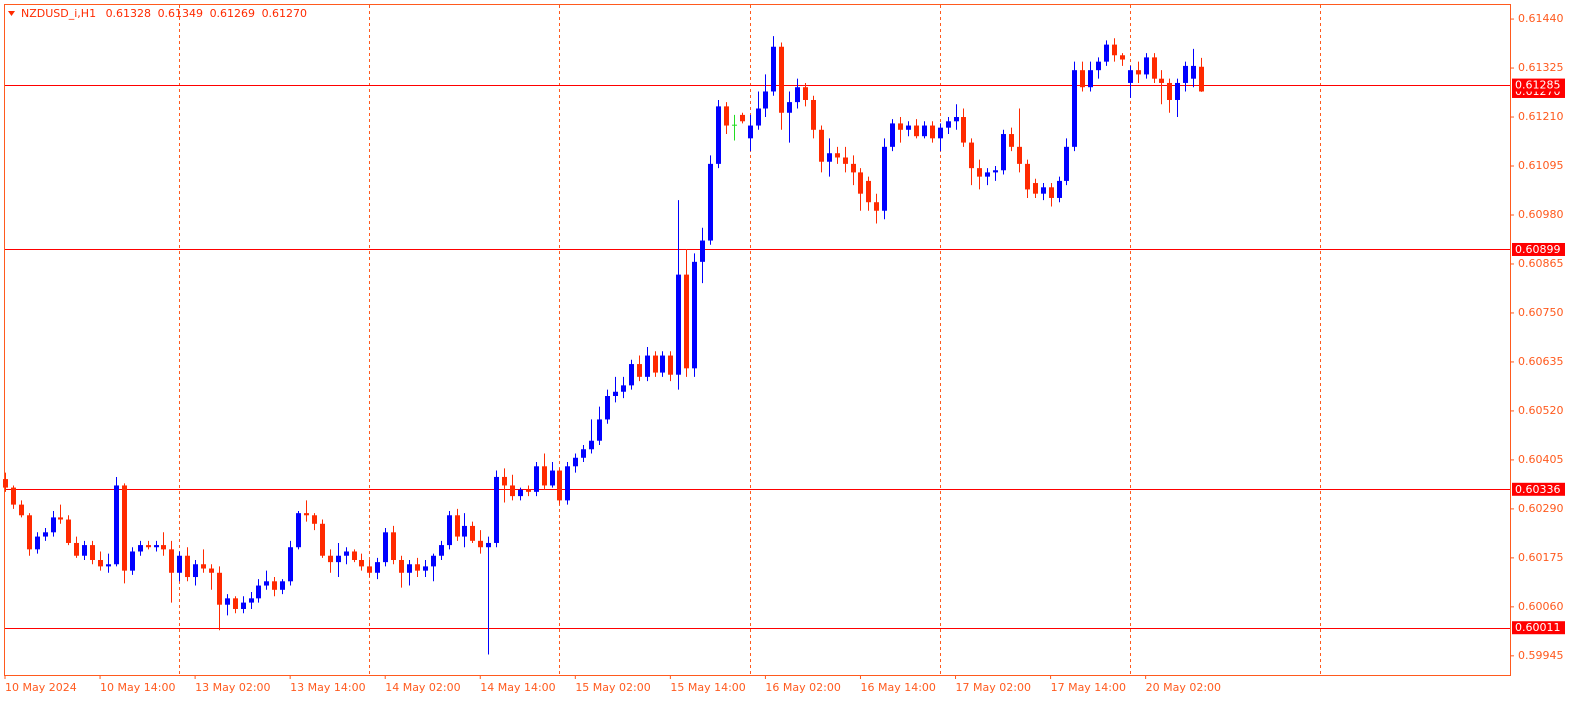 This screenshot has height=709, width=1586. Describe the element at coordinates (1541, 116) in the screenshot. I see `y-tick-label: 0.61210` at that location.